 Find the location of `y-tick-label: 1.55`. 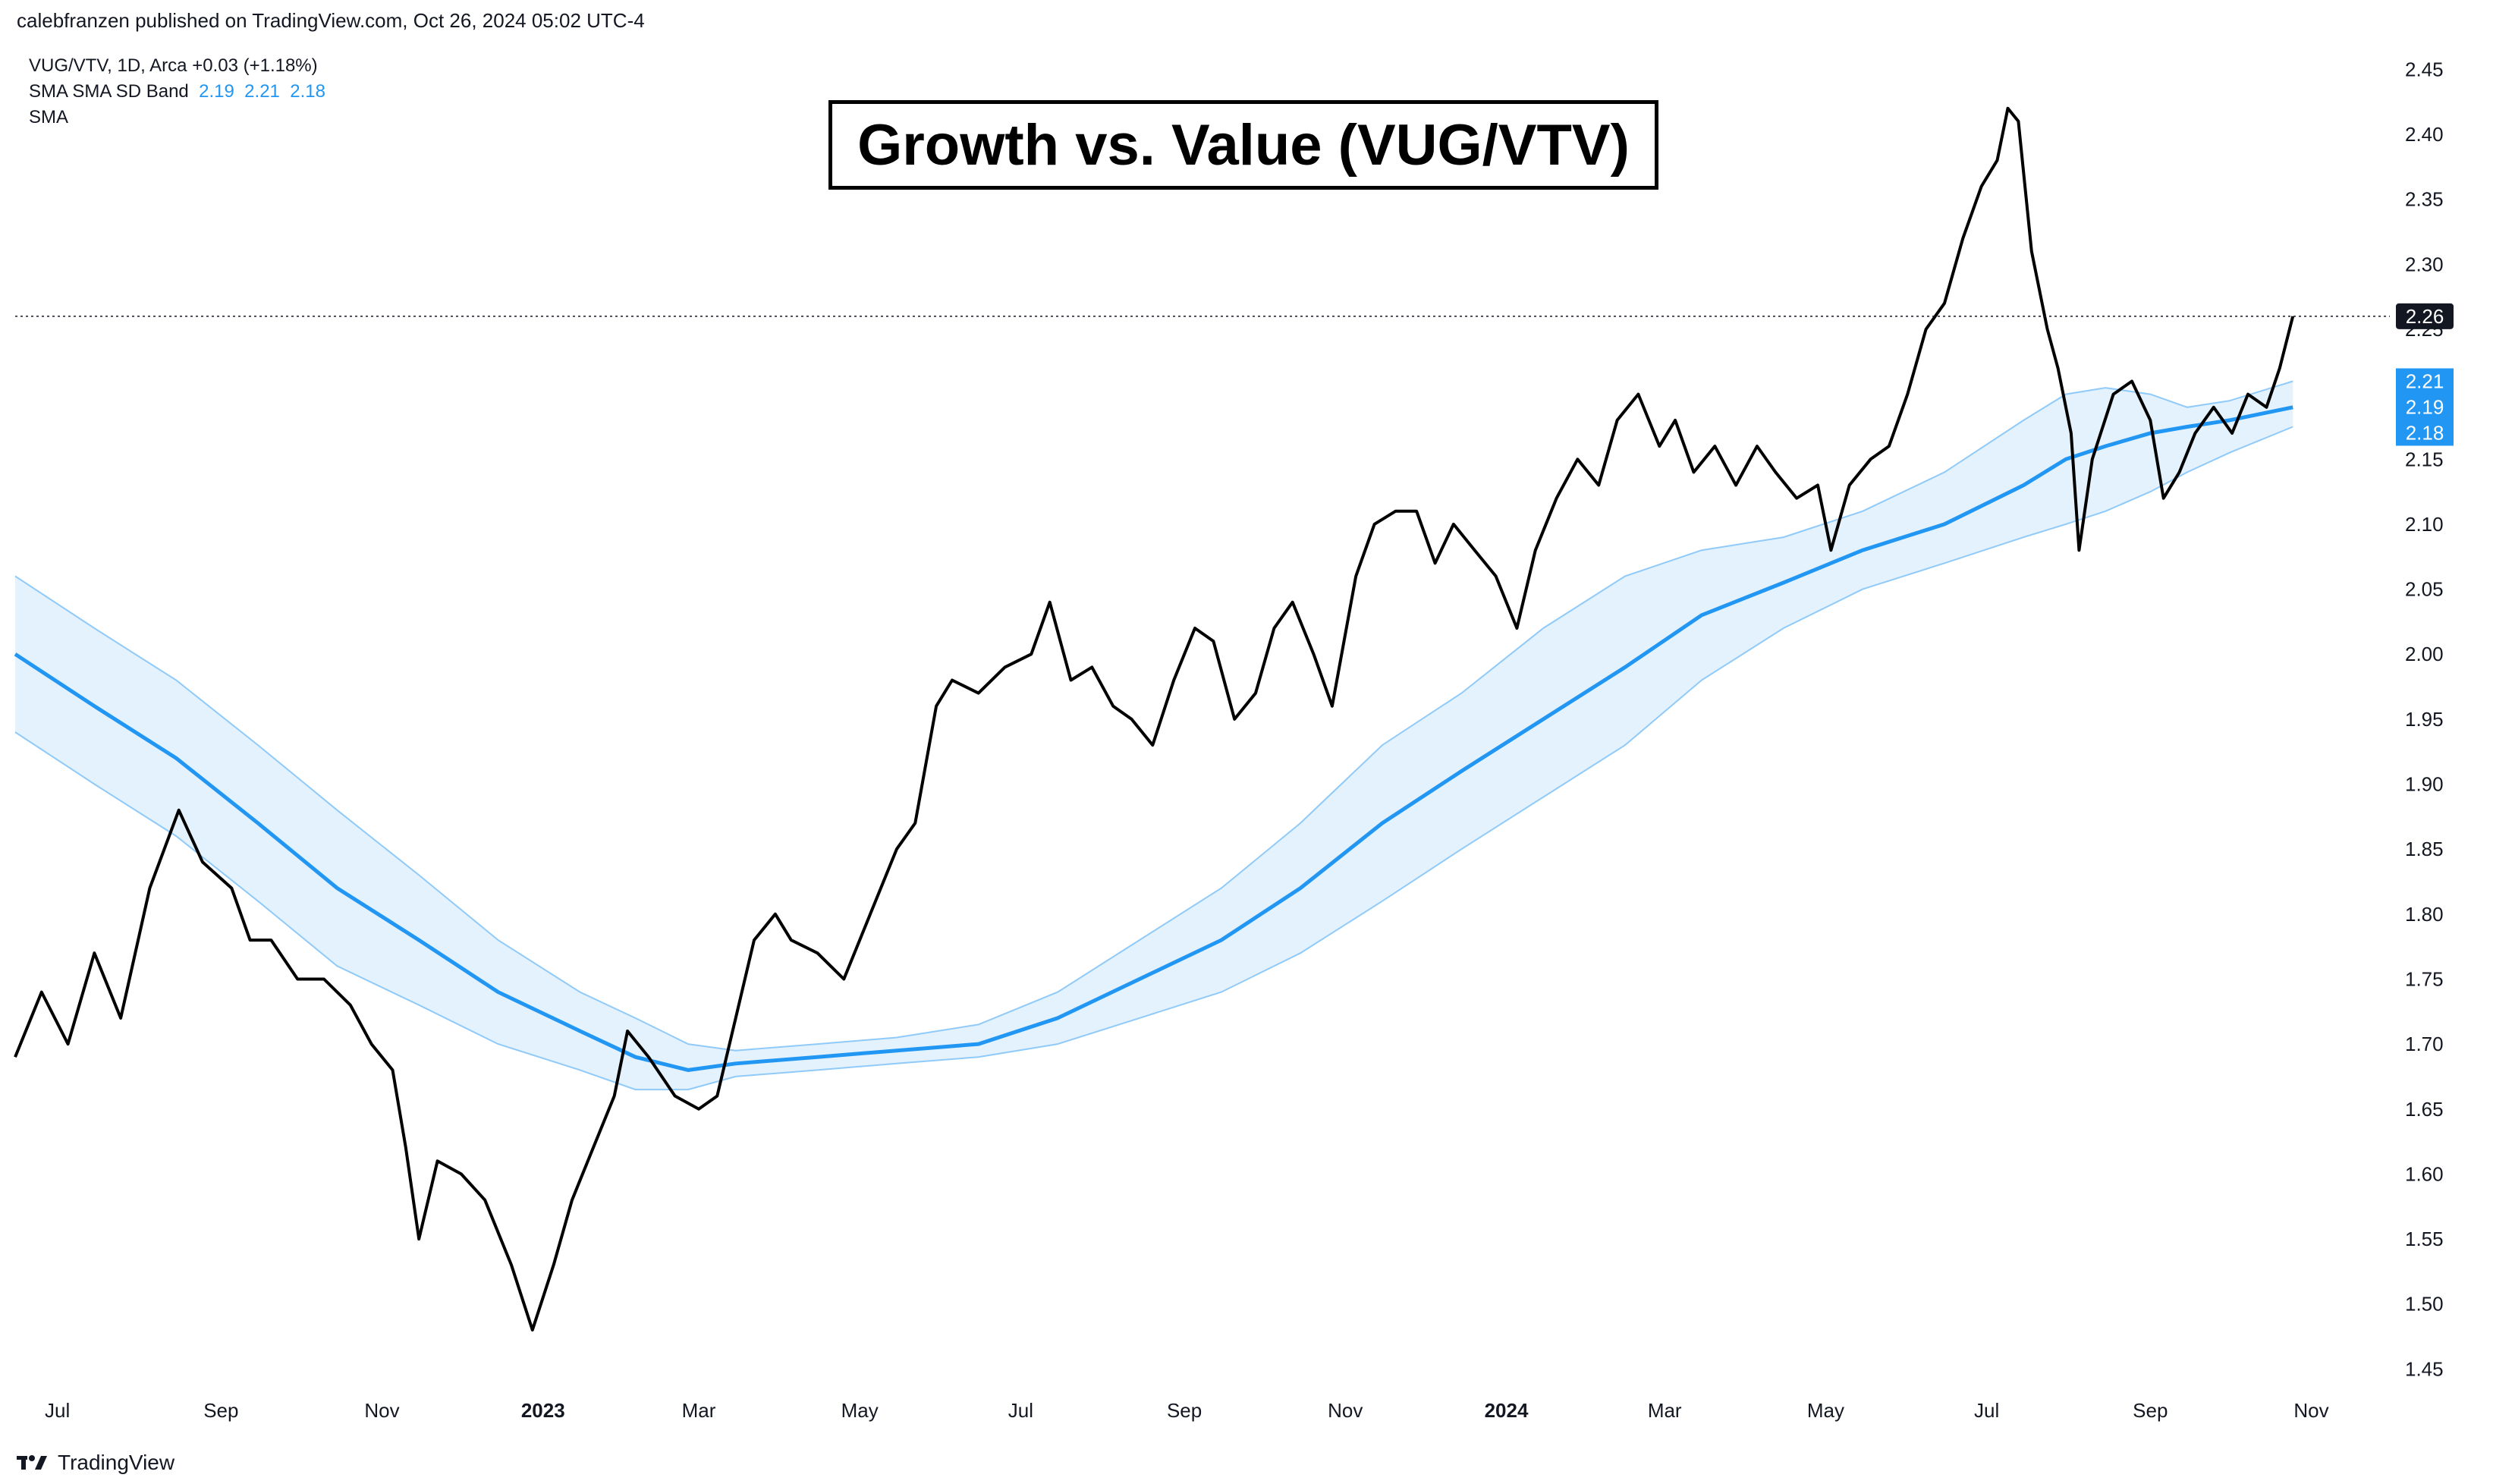

y-tick-label: 1.55 is located at coordinates (2424, 1239).